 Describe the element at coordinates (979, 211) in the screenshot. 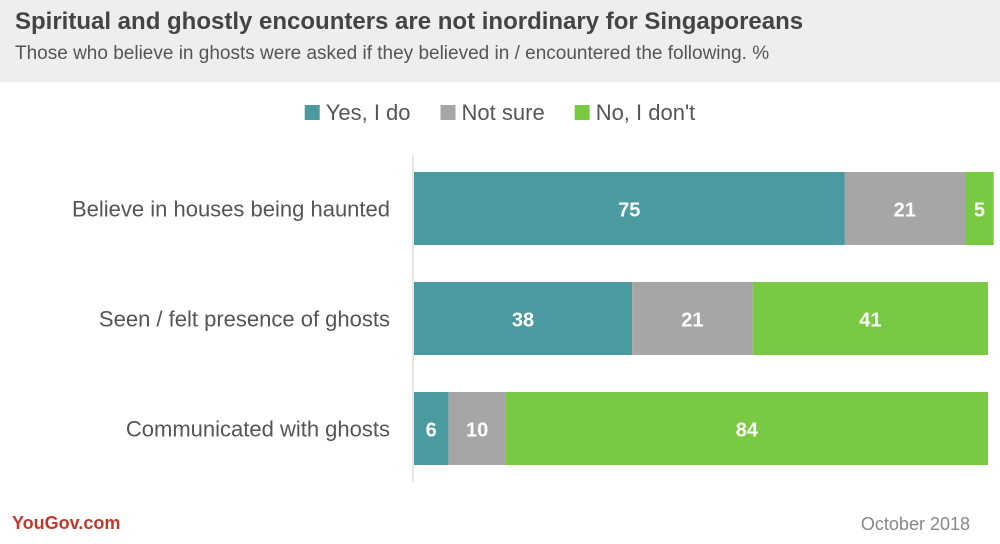

I see `data-label: 5` at that location.